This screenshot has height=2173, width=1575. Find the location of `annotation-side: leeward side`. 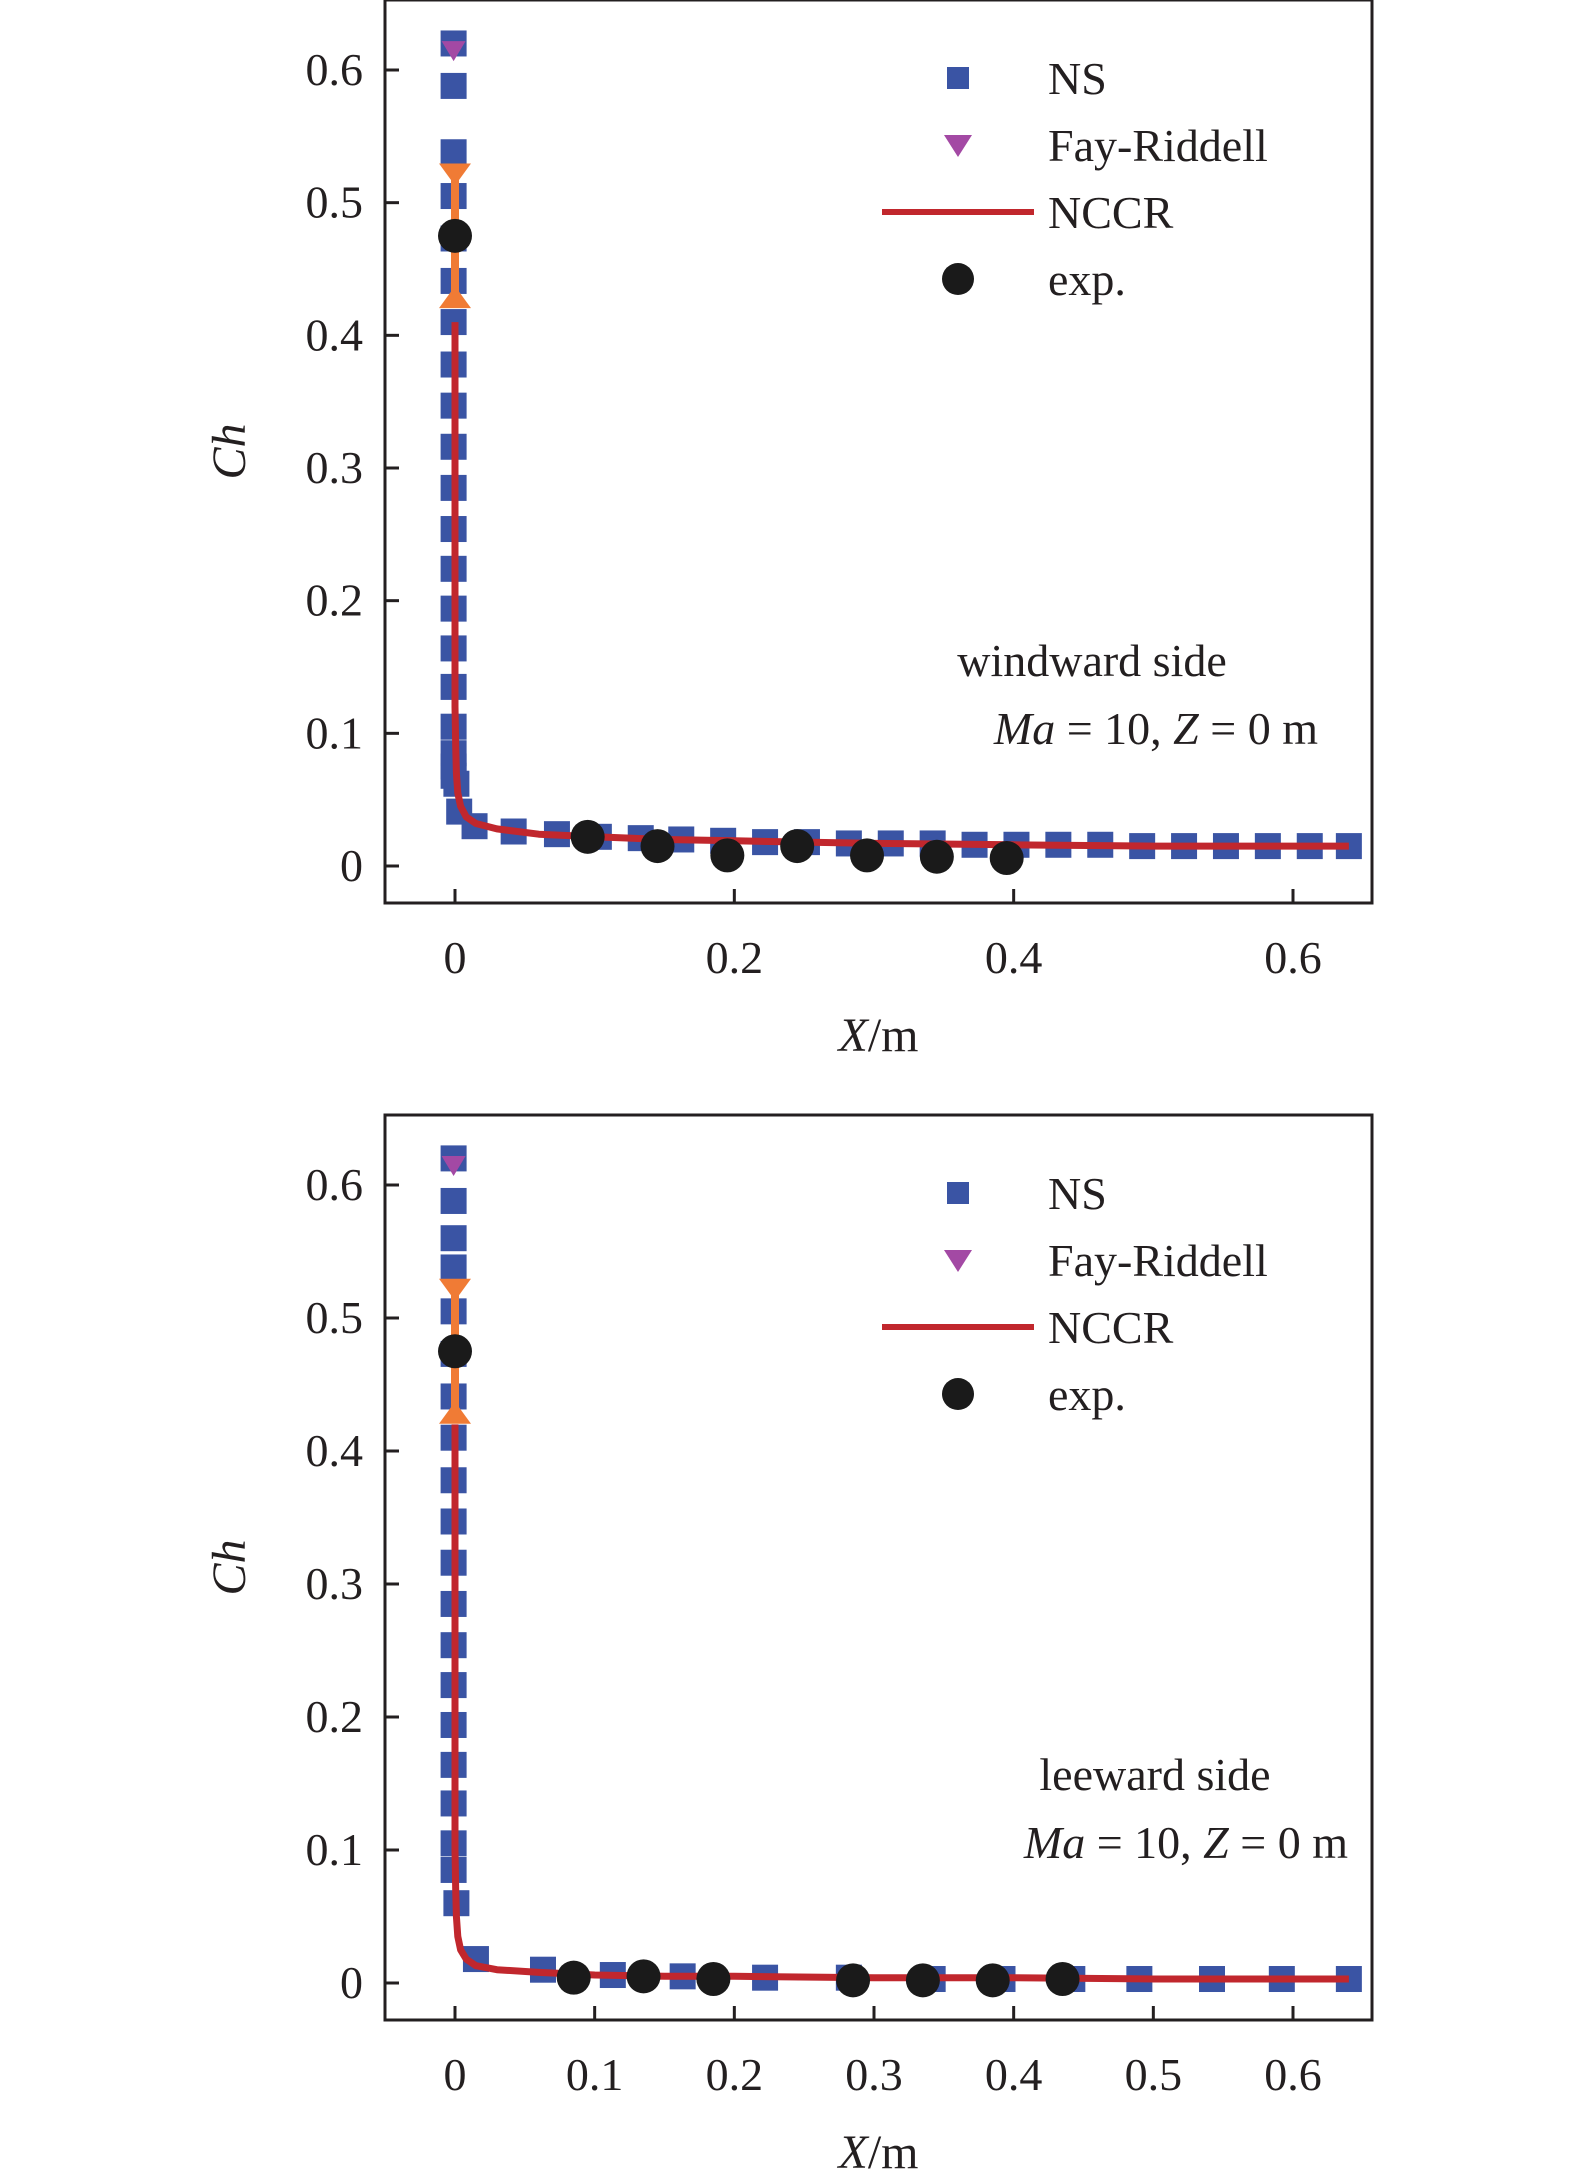

annotation-side: leeward side is located at coordinates (1154, 1774).